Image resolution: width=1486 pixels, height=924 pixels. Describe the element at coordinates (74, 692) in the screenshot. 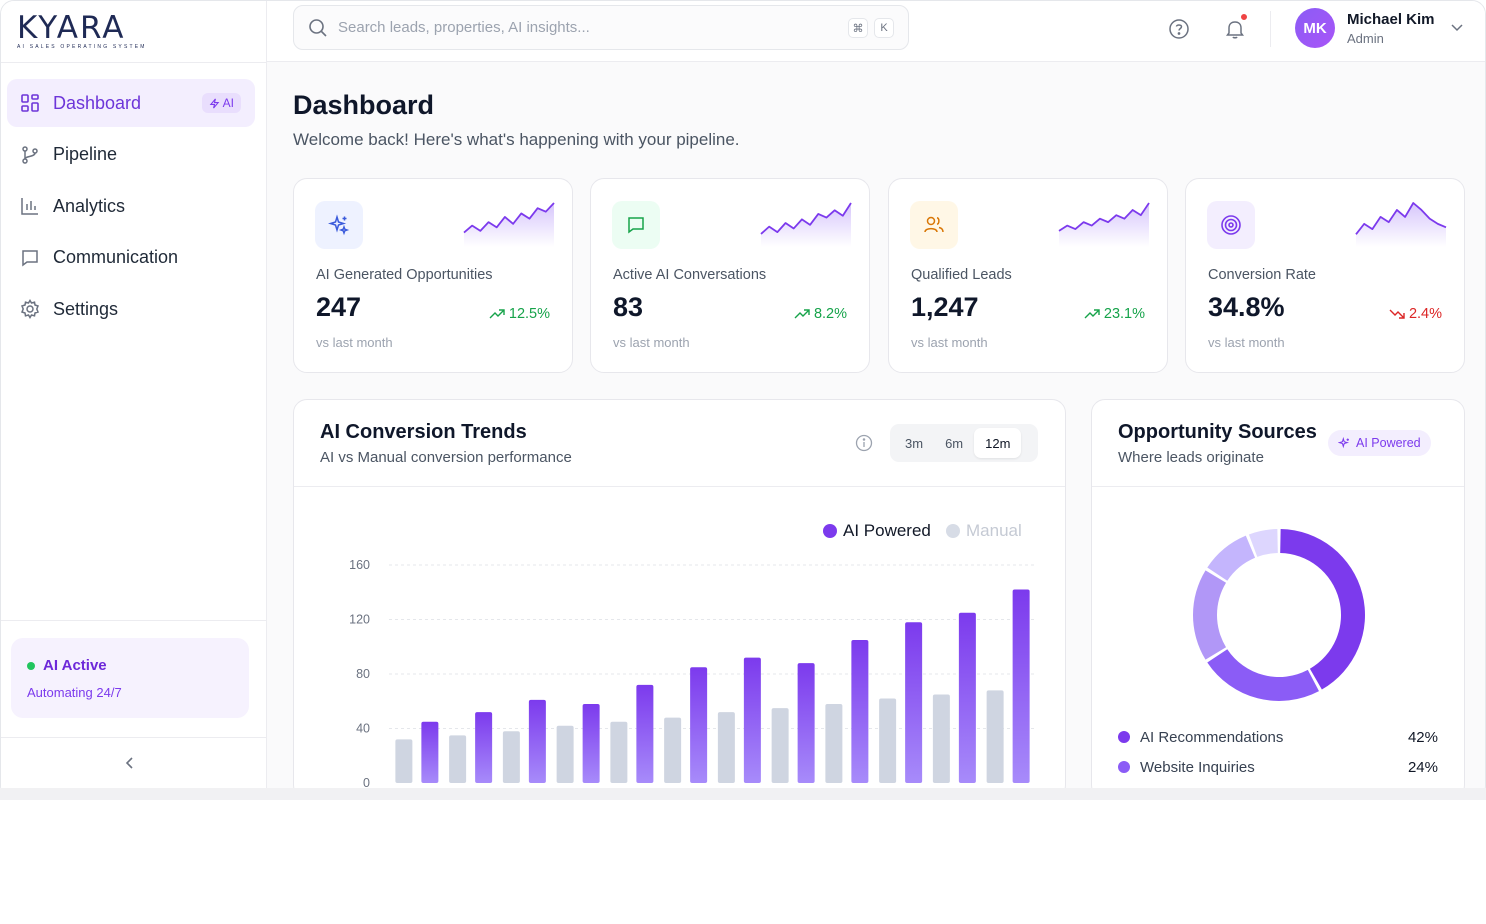

I see `ai-status-subtitle: Automating 24/7` at that location.